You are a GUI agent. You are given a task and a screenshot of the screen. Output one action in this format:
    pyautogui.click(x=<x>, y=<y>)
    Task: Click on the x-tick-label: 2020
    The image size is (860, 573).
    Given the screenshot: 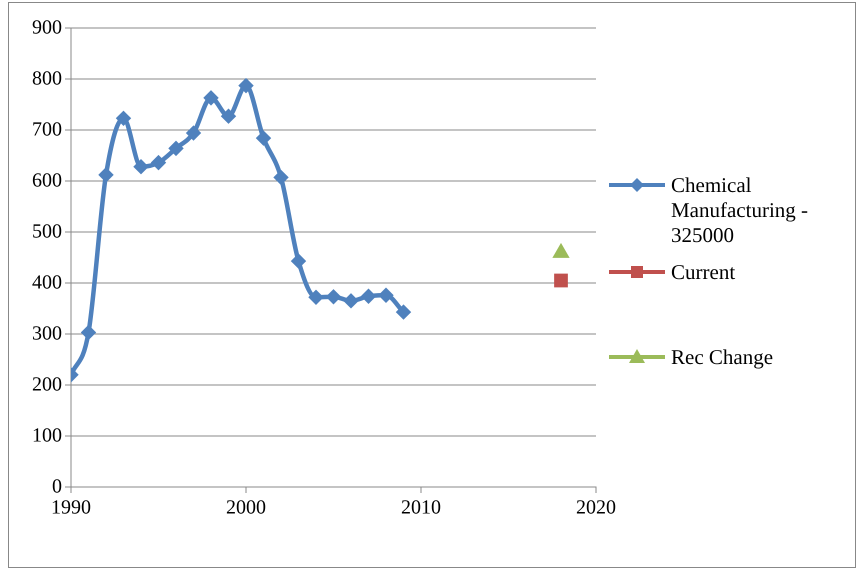 What is the action you would take?
    pyautogui.click(x=596, y=507)
    